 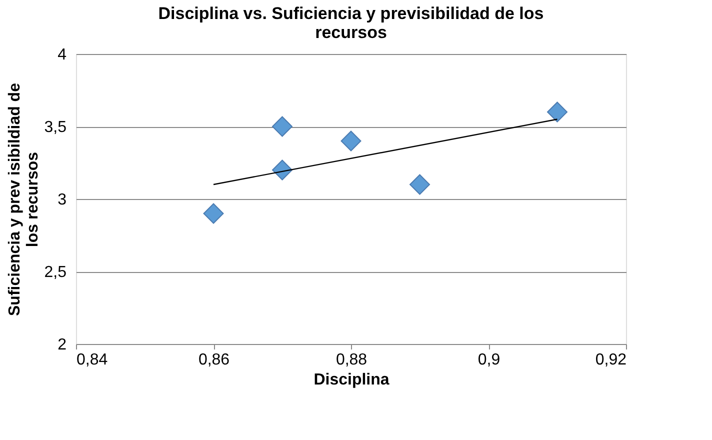 What do you see at coordinates (24, 199) in the screenshot?
I see `y-axis-title: Suficiencia y prev isibildiad de los recursos` at bounding box center [24, 199].